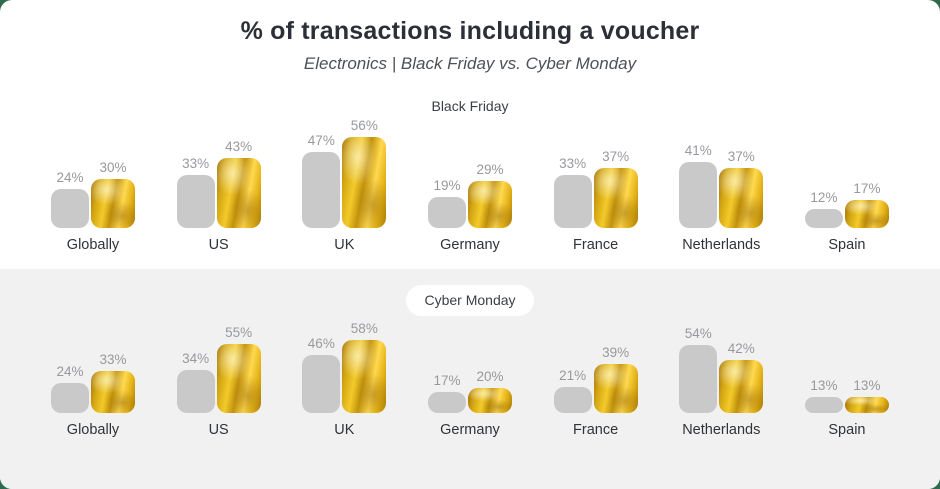  I want to click on bar-group: 17% 20% Germany, so click(470, 377).